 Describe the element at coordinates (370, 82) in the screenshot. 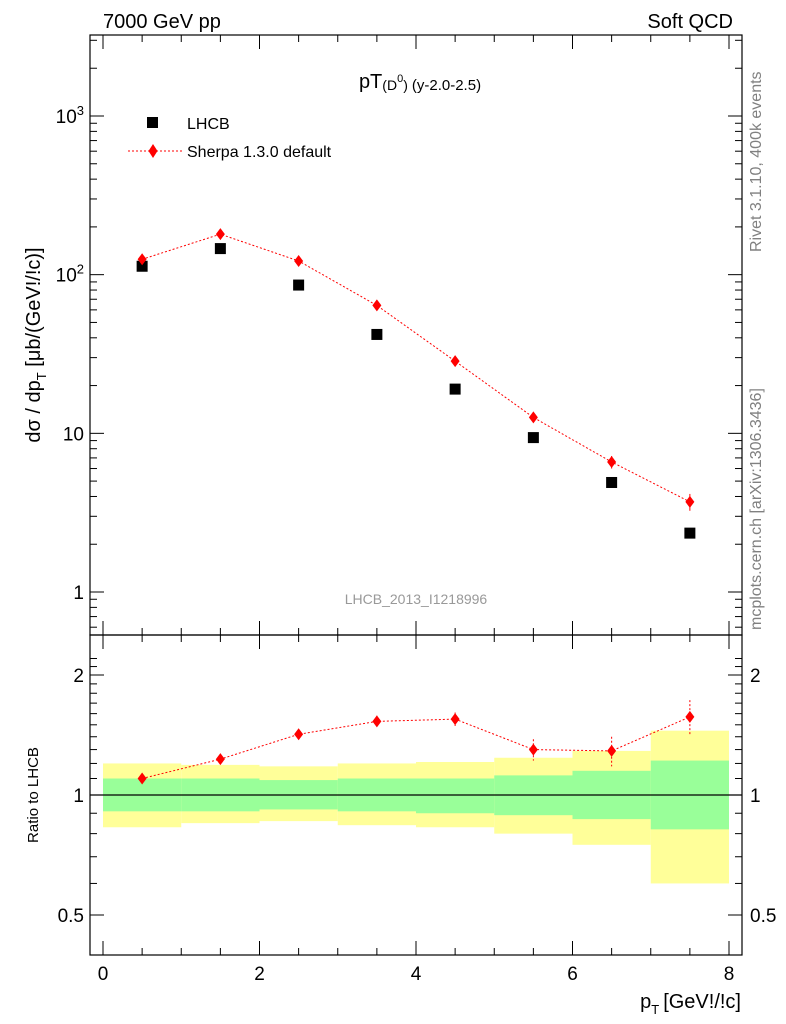

I see `plot-title-main: pT` at that location.